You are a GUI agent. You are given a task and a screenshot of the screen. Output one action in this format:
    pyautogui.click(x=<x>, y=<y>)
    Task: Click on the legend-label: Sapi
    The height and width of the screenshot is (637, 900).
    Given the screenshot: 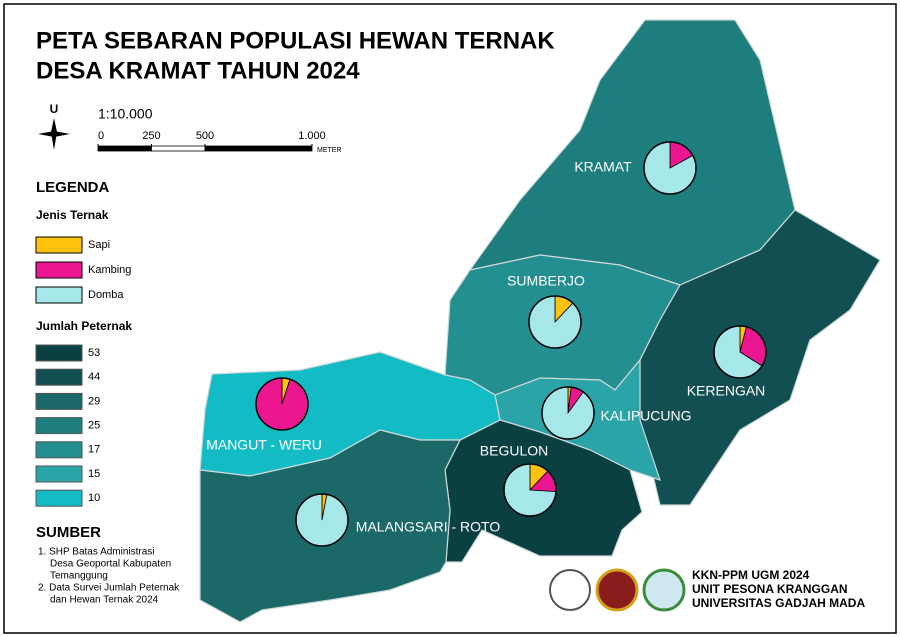 What is the action you would take?
    pyautogui.click(x=99, y=245)
    